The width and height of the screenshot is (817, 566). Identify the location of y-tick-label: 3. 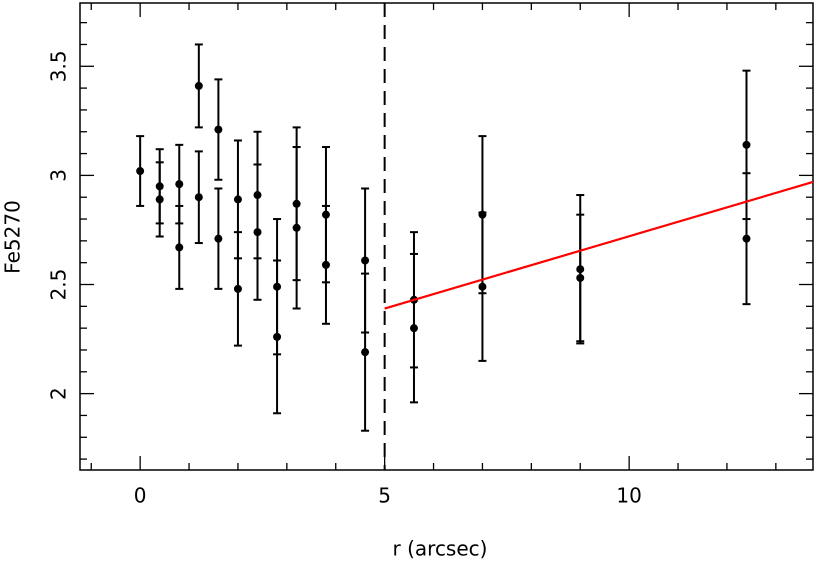
(59, 175).